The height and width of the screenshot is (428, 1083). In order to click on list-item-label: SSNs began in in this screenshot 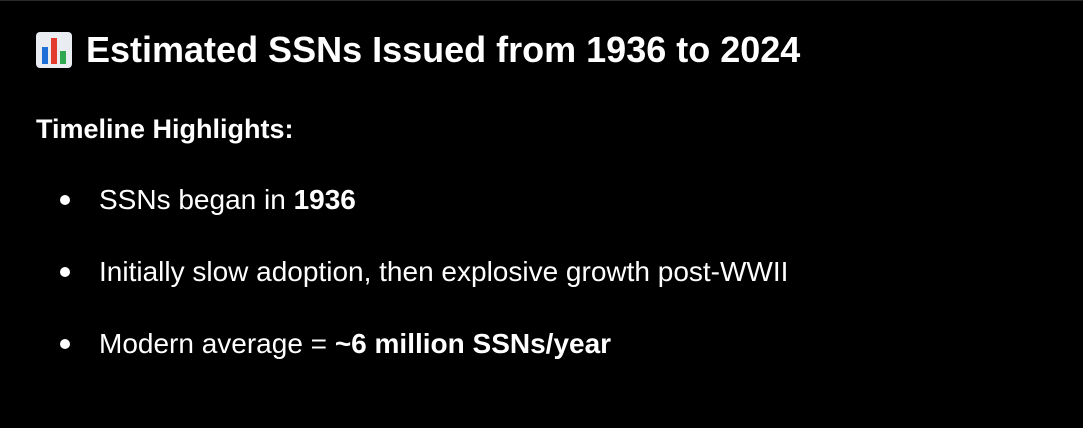, I will do `click(196, 199)`.